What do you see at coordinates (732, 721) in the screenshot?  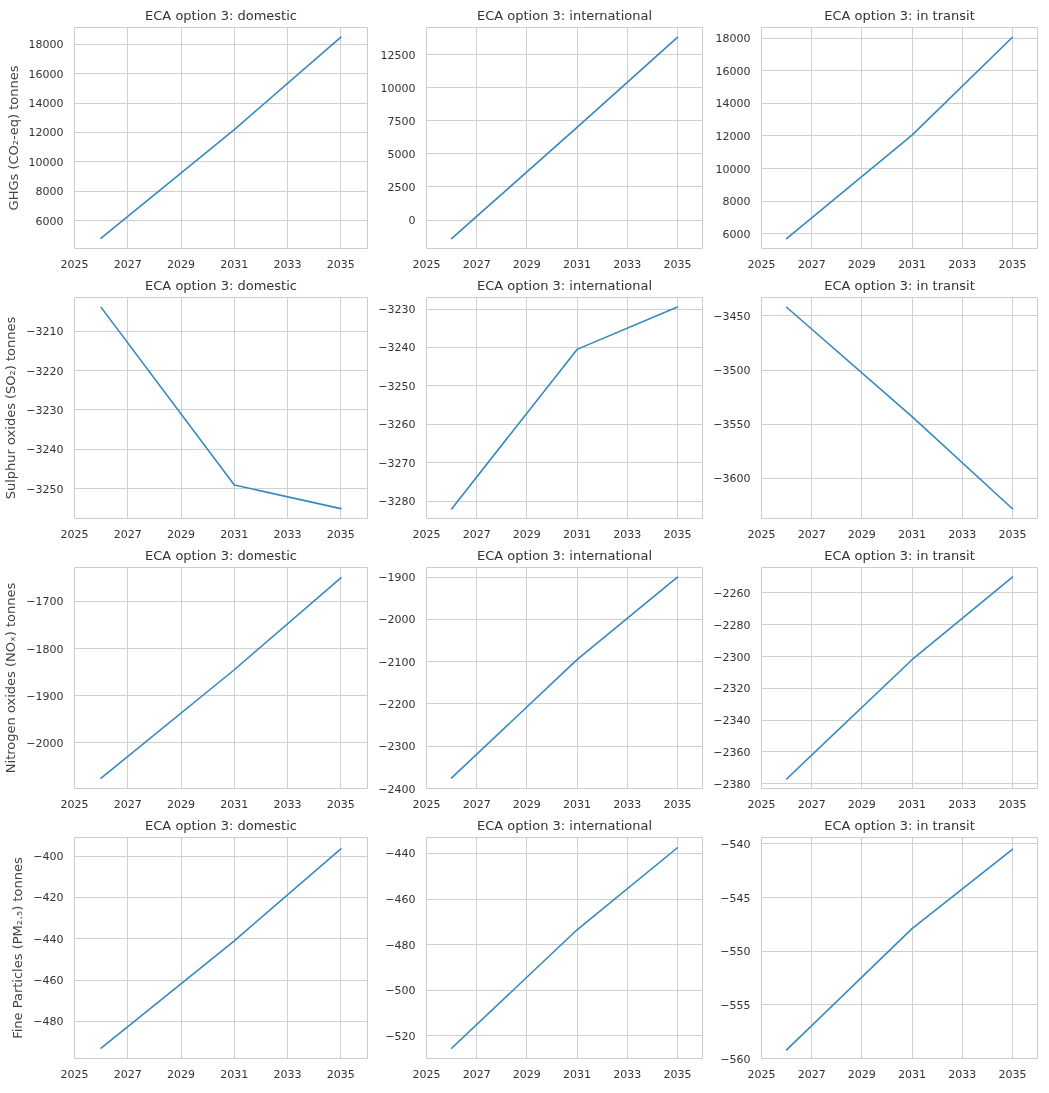 I see `y-tick-label: −2340` at bounding box center [732, 721].